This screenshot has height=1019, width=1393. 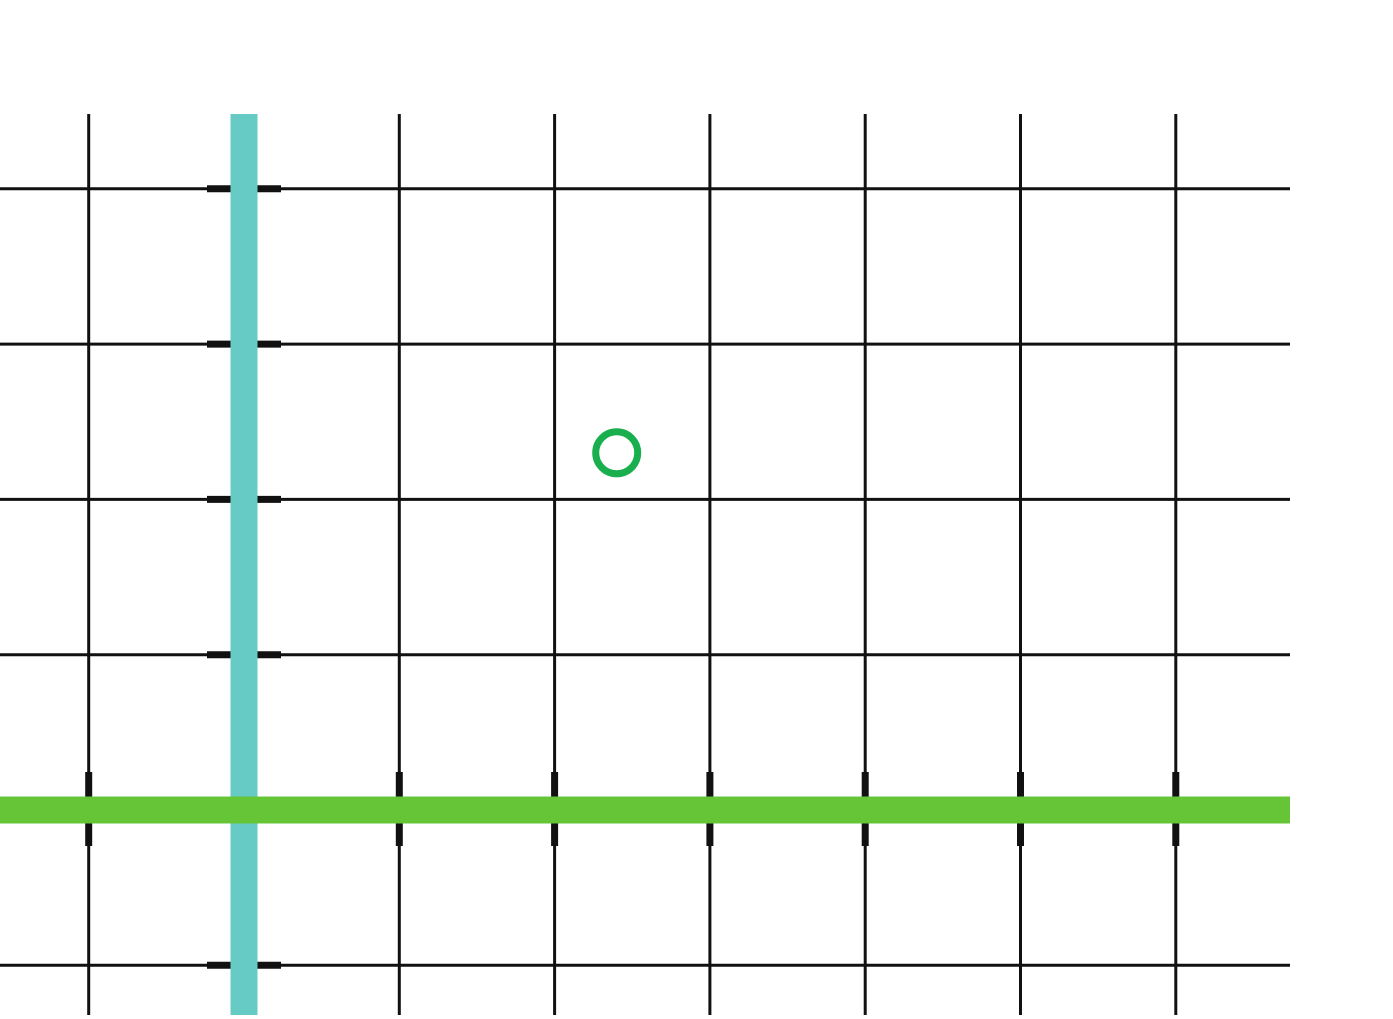 What do you see at coordinates (617, 453) in the screenshot?
I see `plotted-point` at bounding box center [617, 453].